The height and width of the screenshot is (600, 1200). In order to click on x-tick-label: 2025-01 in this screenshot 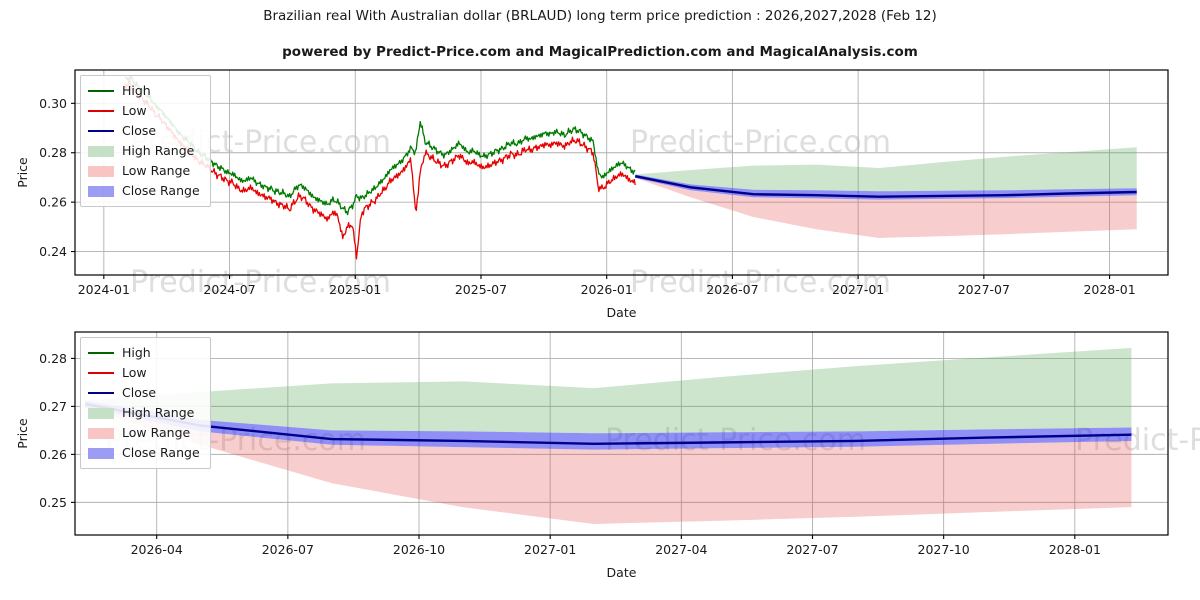, I will do `click(355, 289)`.